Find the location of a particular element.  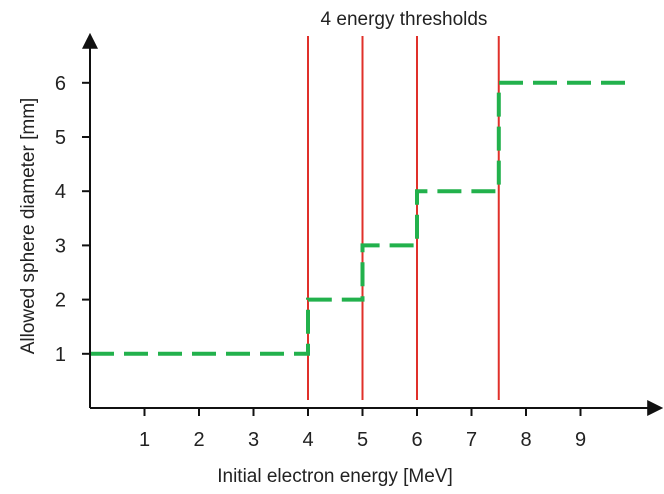

threshold-annotation: 4 energy thresholds is located at coordinates (404, 19).